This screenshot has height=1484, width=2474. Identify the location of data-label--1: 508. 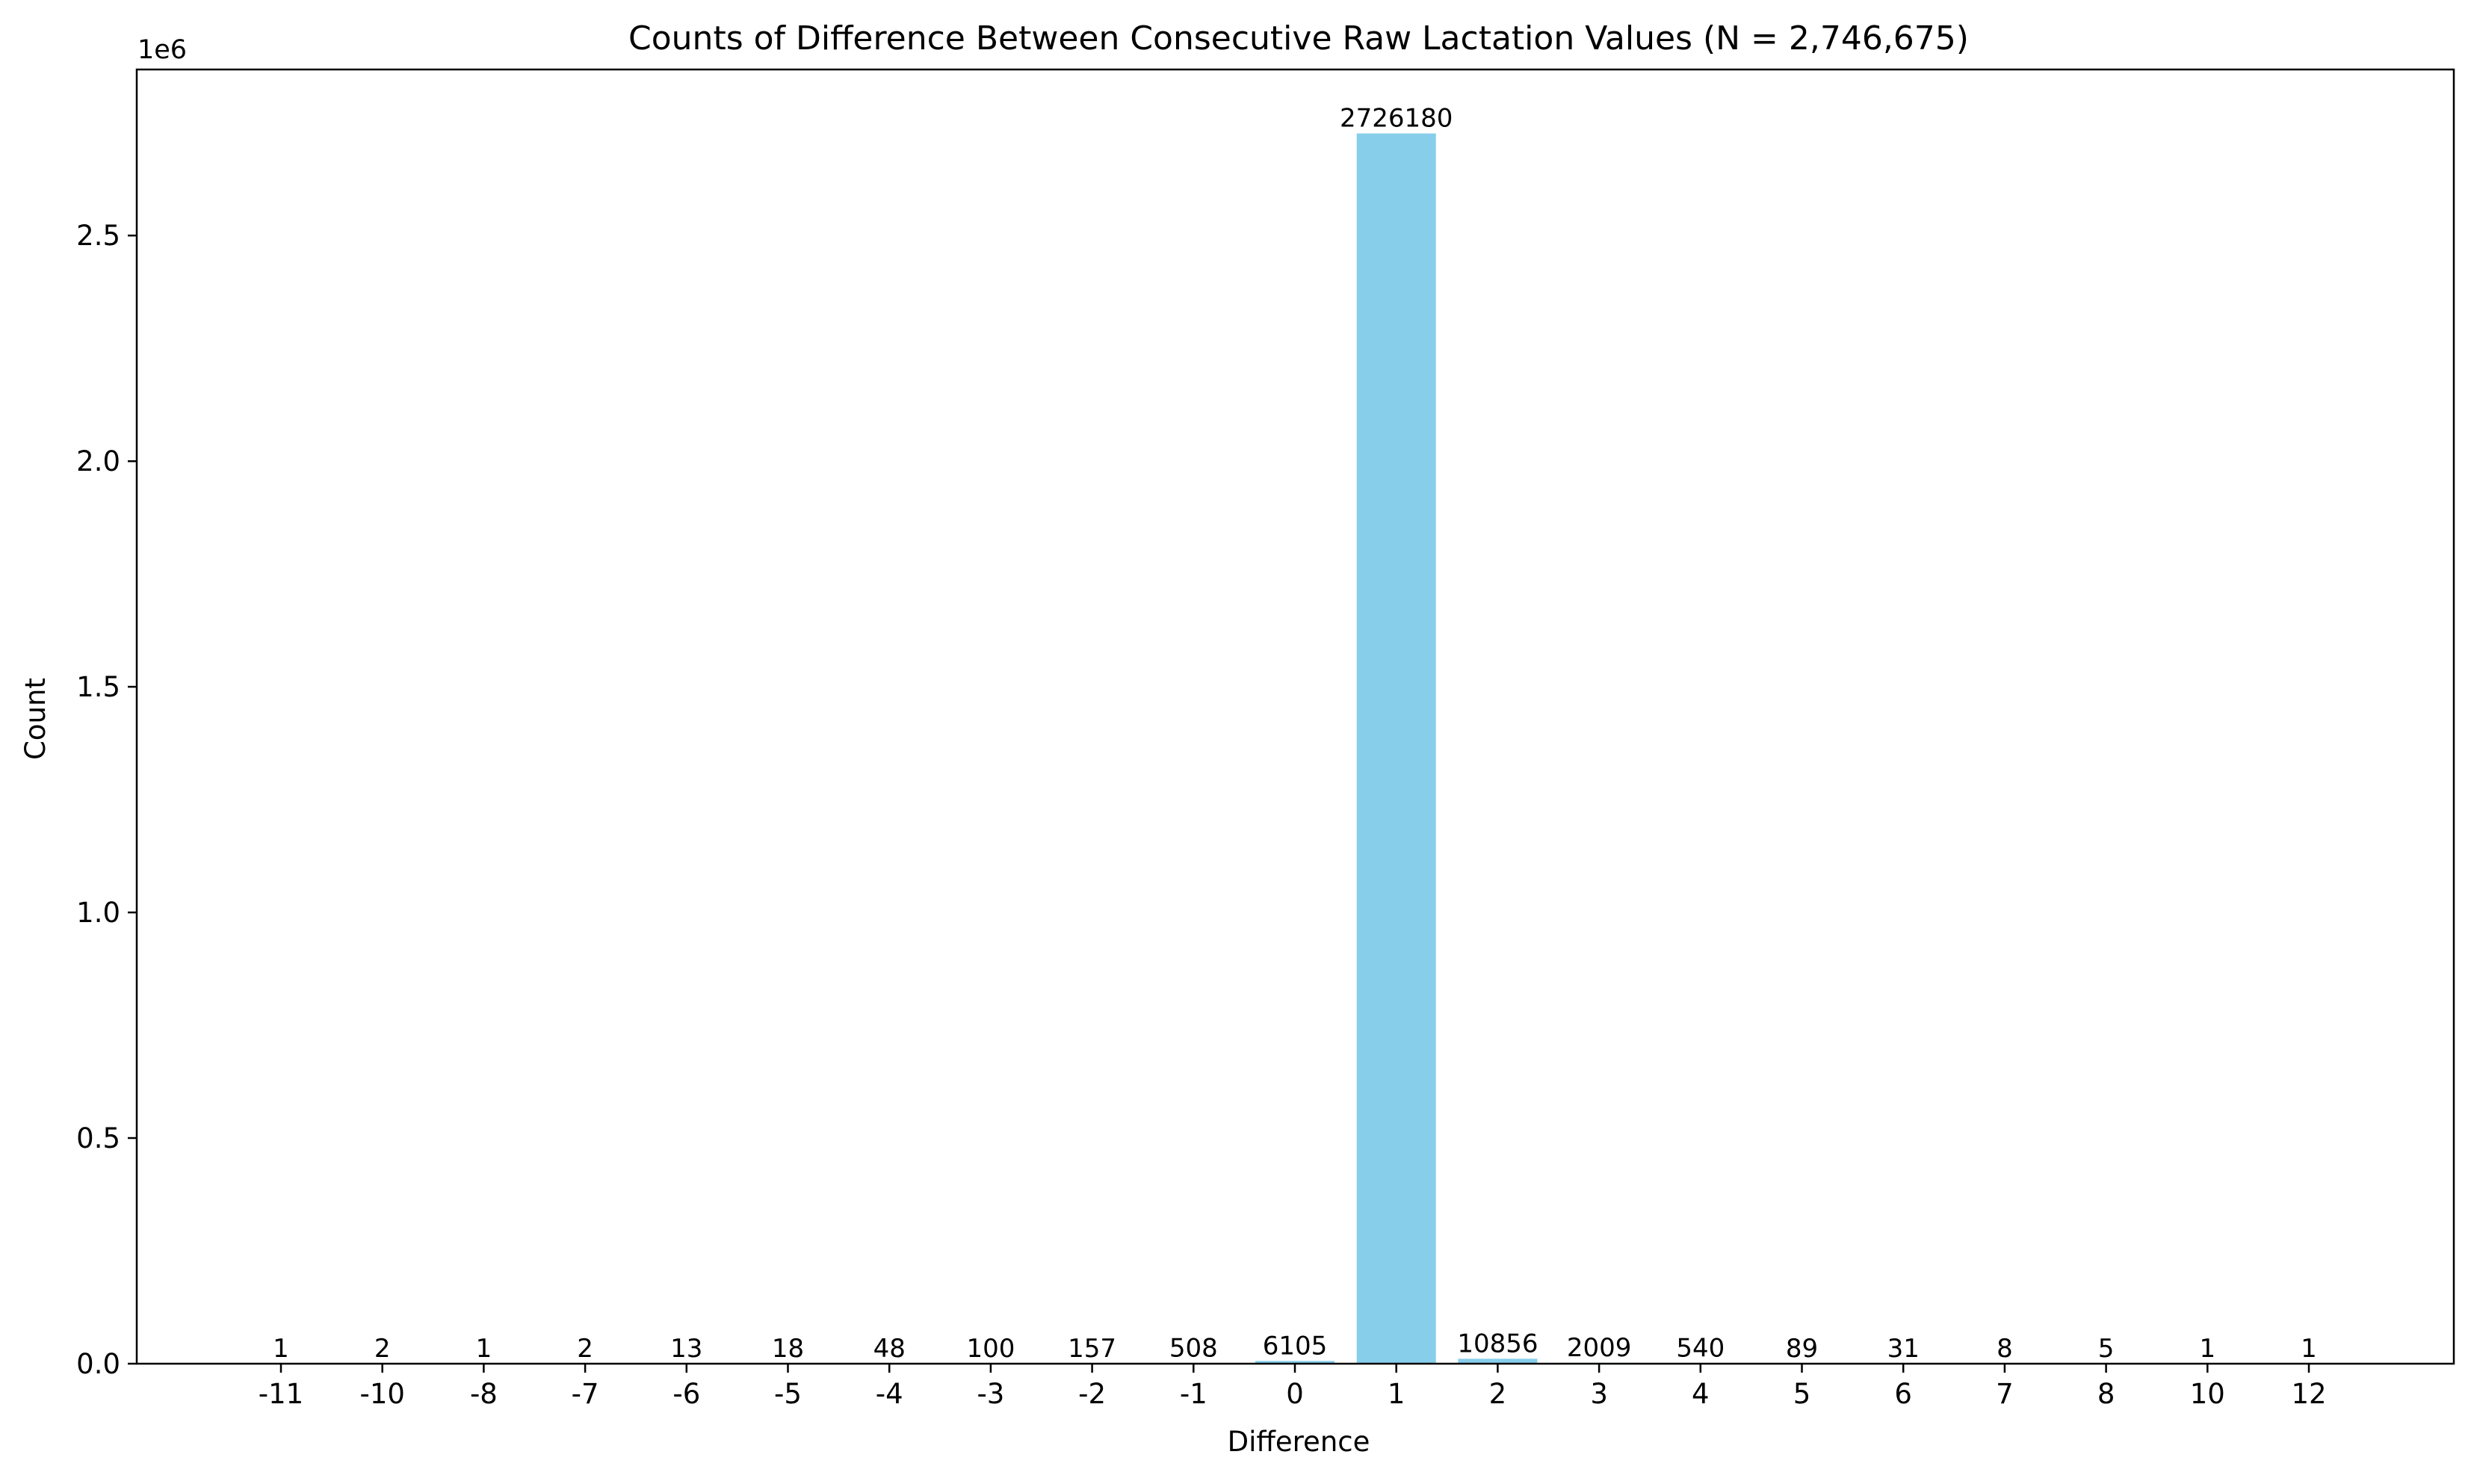
(1193, 1349).